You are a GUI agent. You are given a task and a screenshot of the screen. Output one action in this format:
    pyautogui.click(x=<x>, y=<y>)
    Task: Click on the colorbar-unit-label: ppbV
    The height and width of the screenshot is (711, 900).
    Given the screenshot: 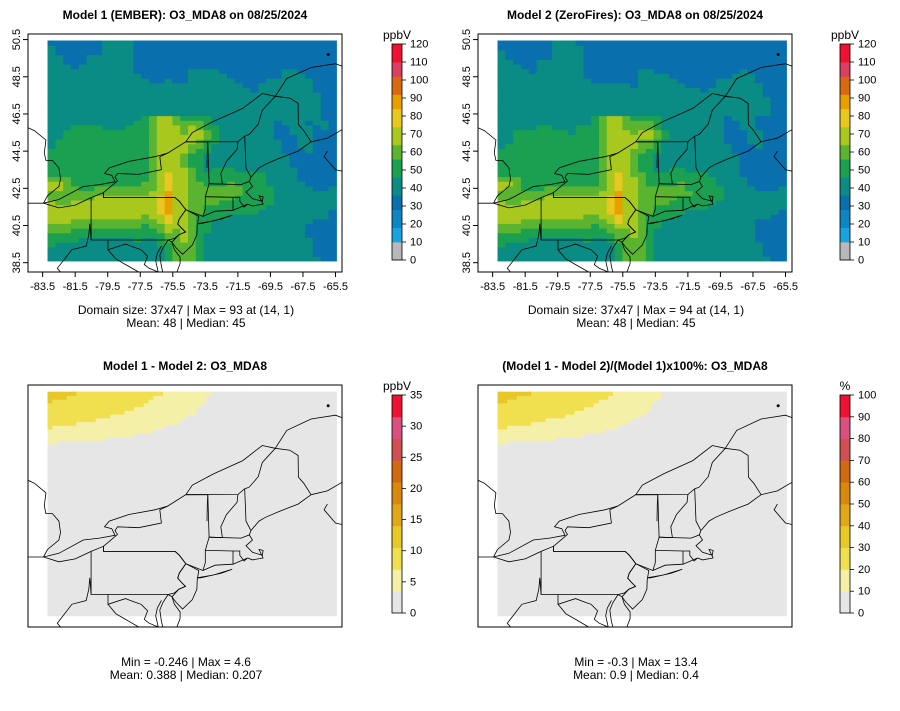 What is the action you would take?
    pyautogui.click(x=845, y=35)
    